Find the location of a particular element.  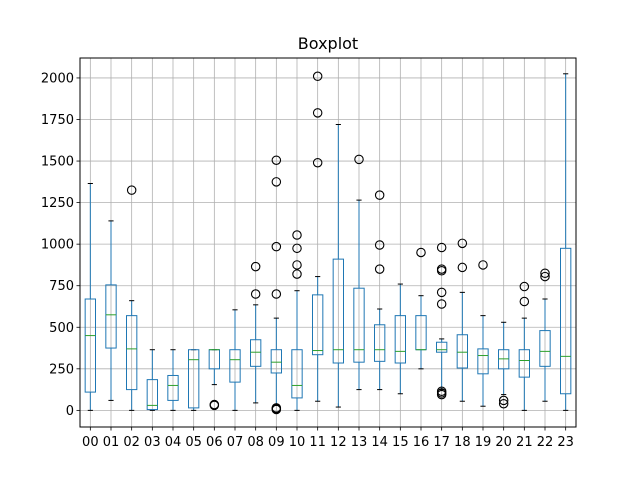

x-tick-label: 21 is located at coordinates (524, 442).